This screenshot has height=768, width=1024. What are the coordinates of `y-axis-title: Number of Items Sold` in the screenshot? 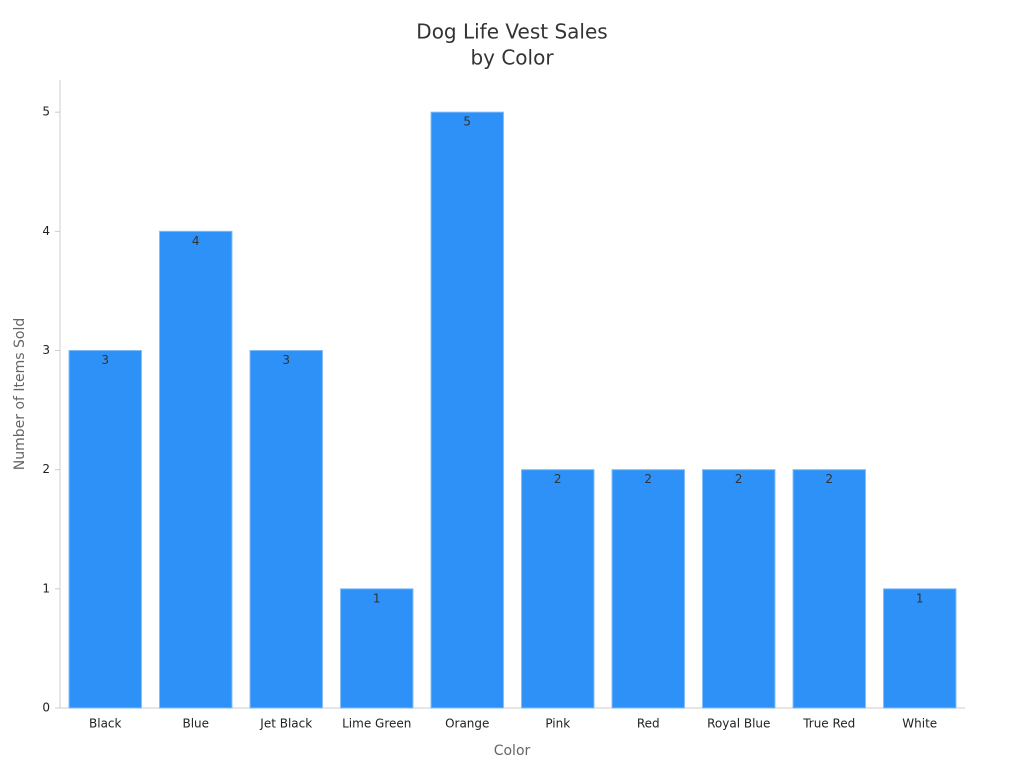 It's located at (20, 394).